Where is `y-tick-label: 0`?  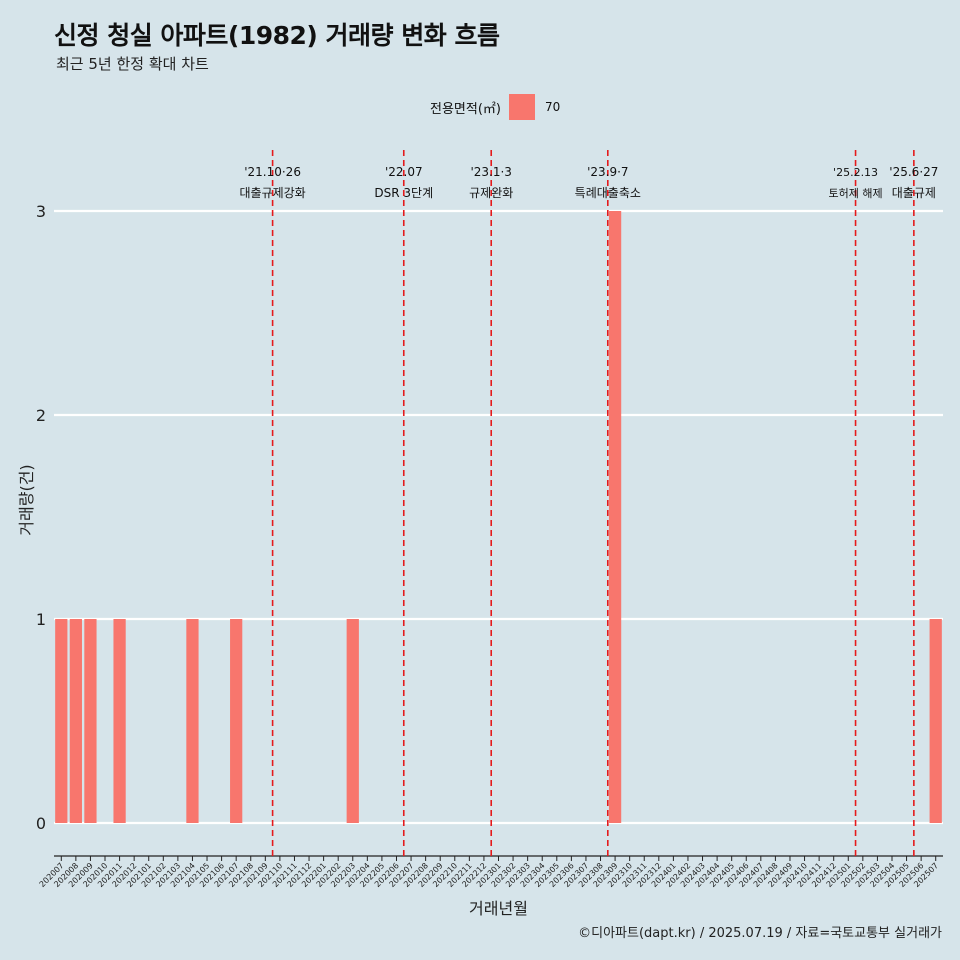
y-tick-label: 0 is located at coordinates (41, 823).